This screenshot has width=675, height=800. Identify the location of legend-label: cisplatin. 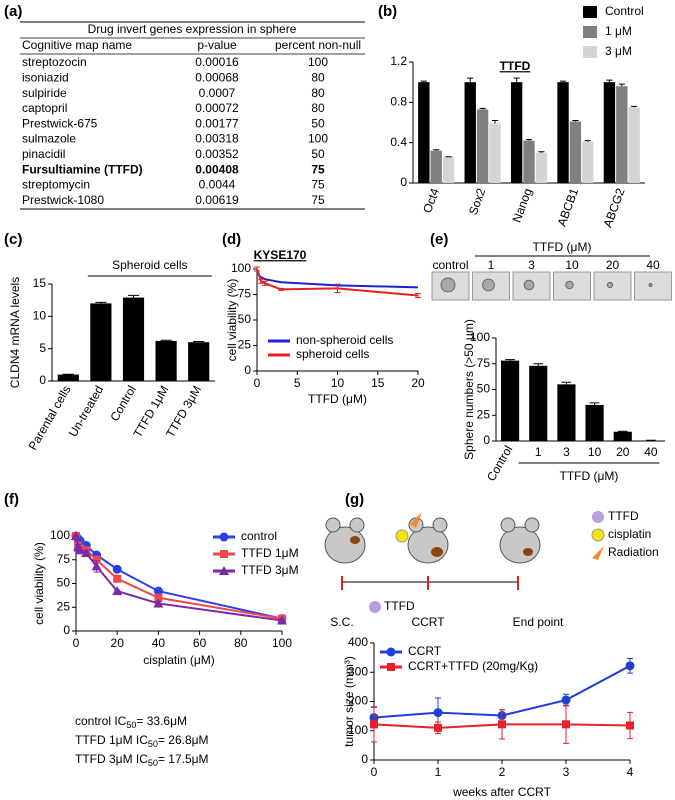
(629, 534).